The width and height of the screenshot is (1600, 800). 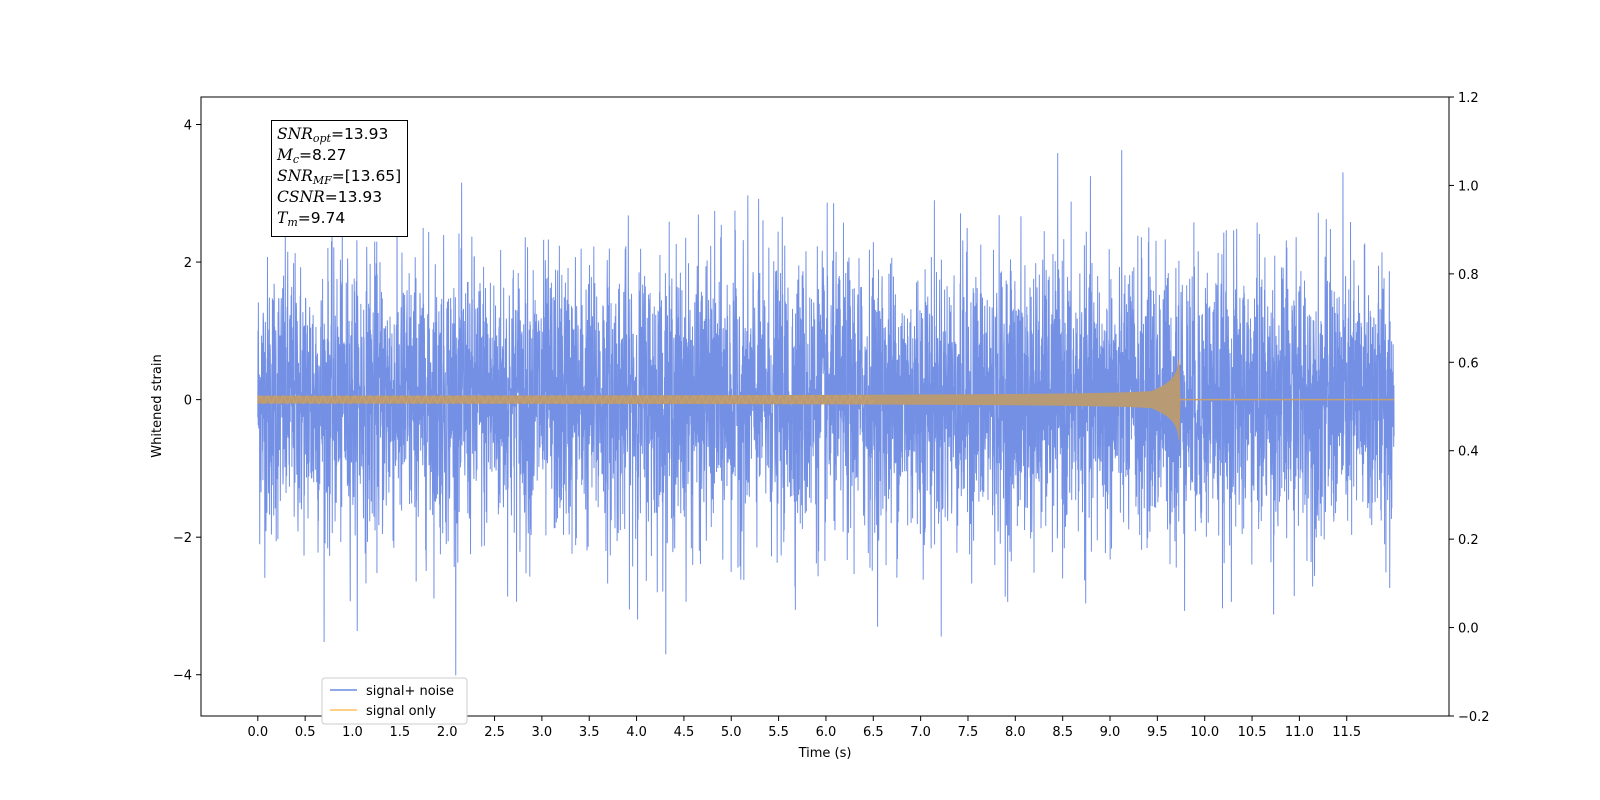 I want to click on y2-tick-label: −0.2, so click(x=1474, y=717).